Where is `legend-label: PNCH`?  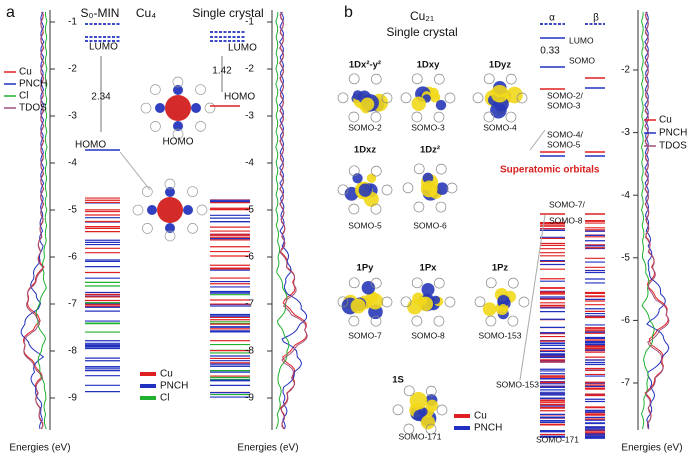
legend-label: PNCH is located at coordinates (33, 84).